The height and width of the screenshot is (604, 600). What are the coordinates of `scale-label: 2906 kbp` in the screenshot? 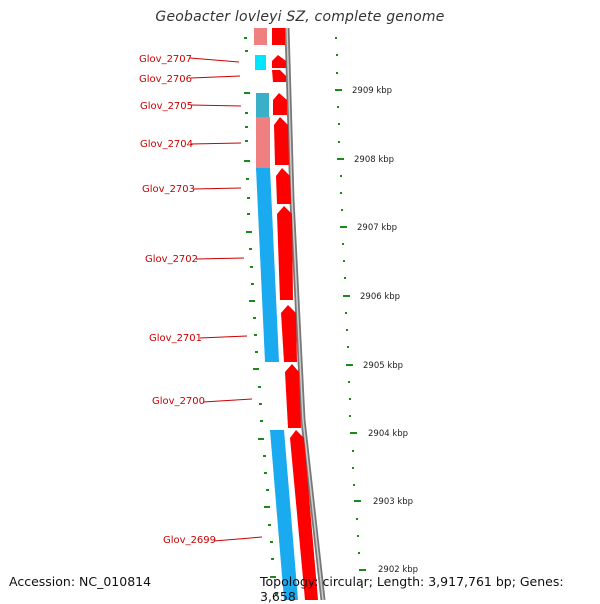 It's located at (380, 297).